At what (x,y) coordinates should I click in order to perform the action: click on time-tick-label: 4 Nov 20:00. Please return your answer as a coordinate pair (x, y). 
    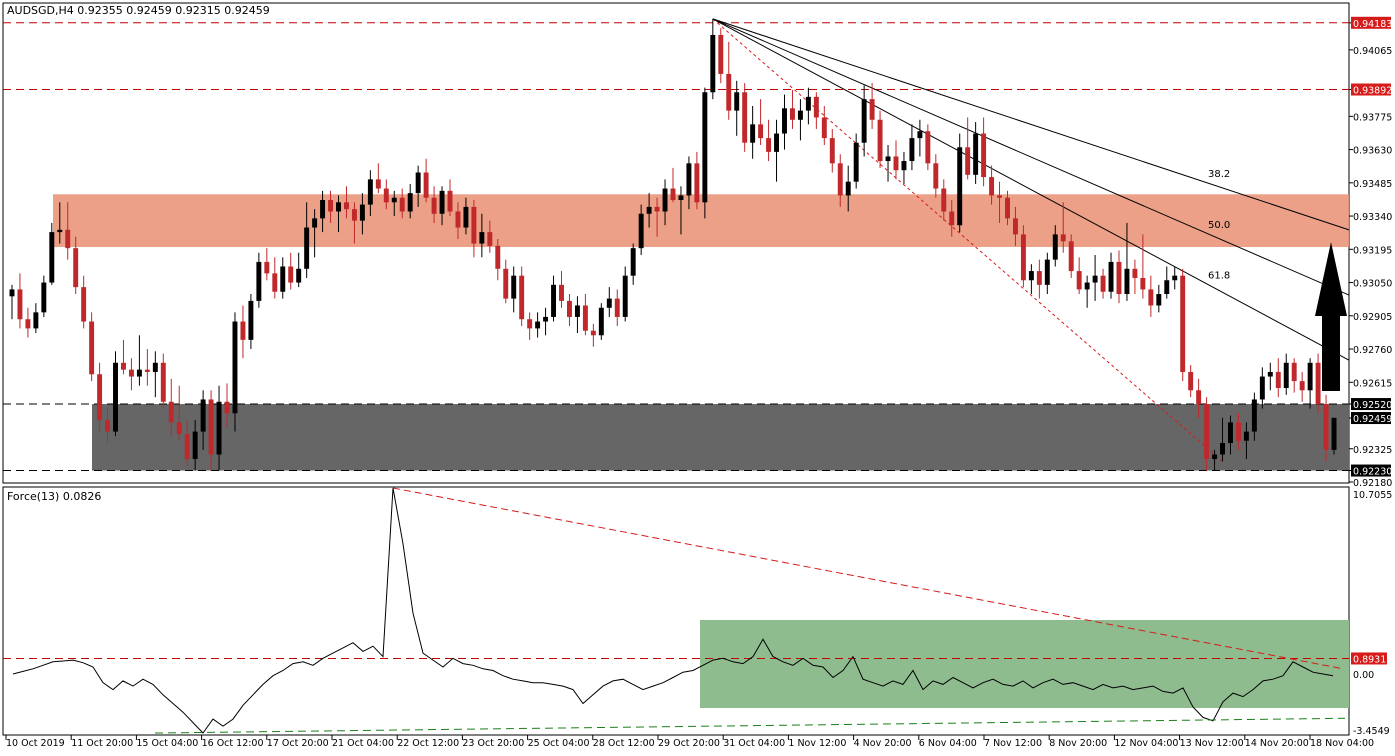
    Looking at the image, I should click on (883, 743).